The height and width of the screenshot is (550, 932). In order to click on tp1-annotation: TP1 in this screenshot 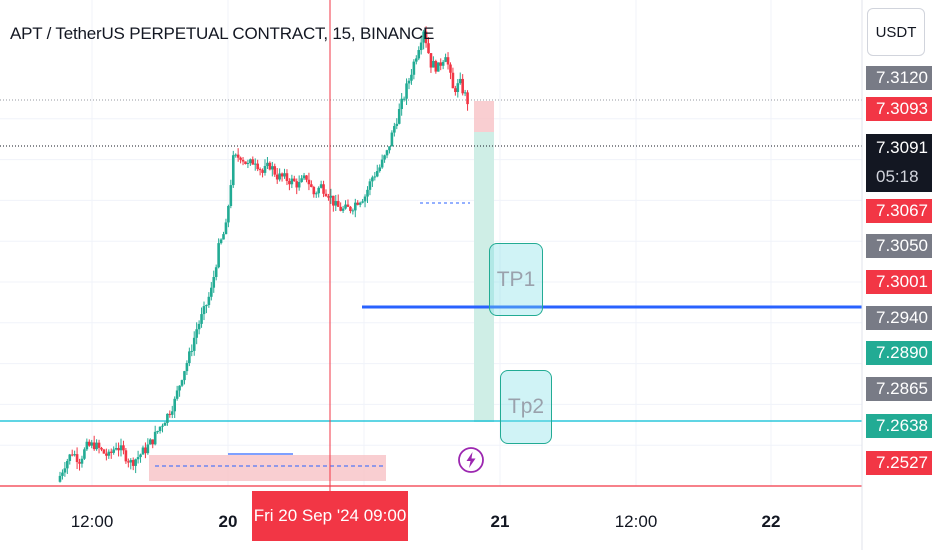, I will do `click(516, 279)`.